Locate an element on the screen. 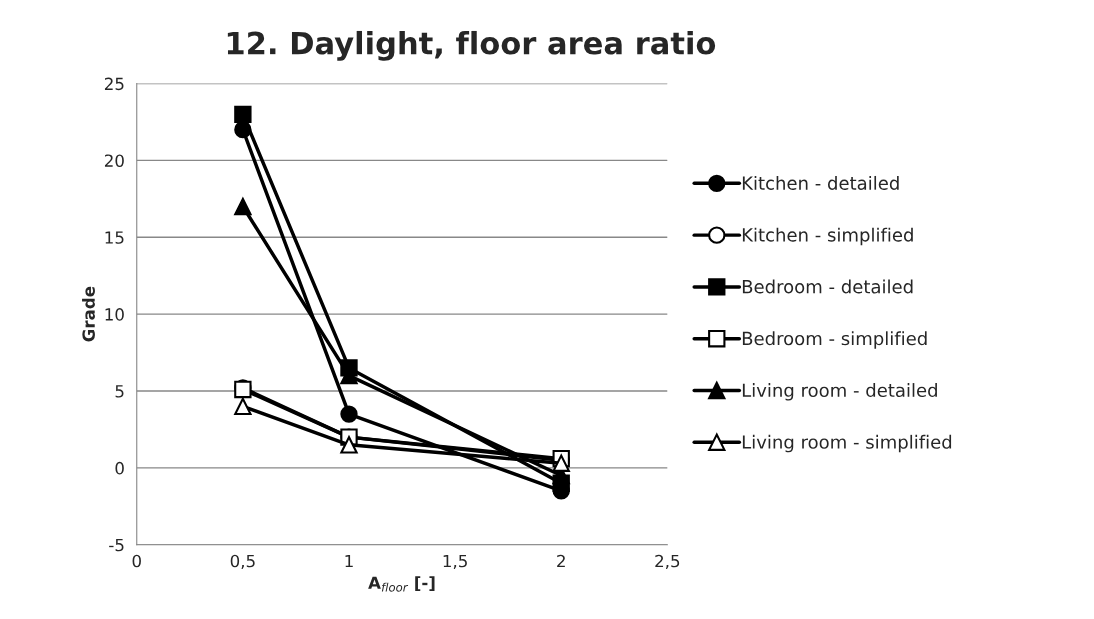 This screenshot has width=1094, height=619. y-tick-label: -5 is located at coordinates (116, 545).